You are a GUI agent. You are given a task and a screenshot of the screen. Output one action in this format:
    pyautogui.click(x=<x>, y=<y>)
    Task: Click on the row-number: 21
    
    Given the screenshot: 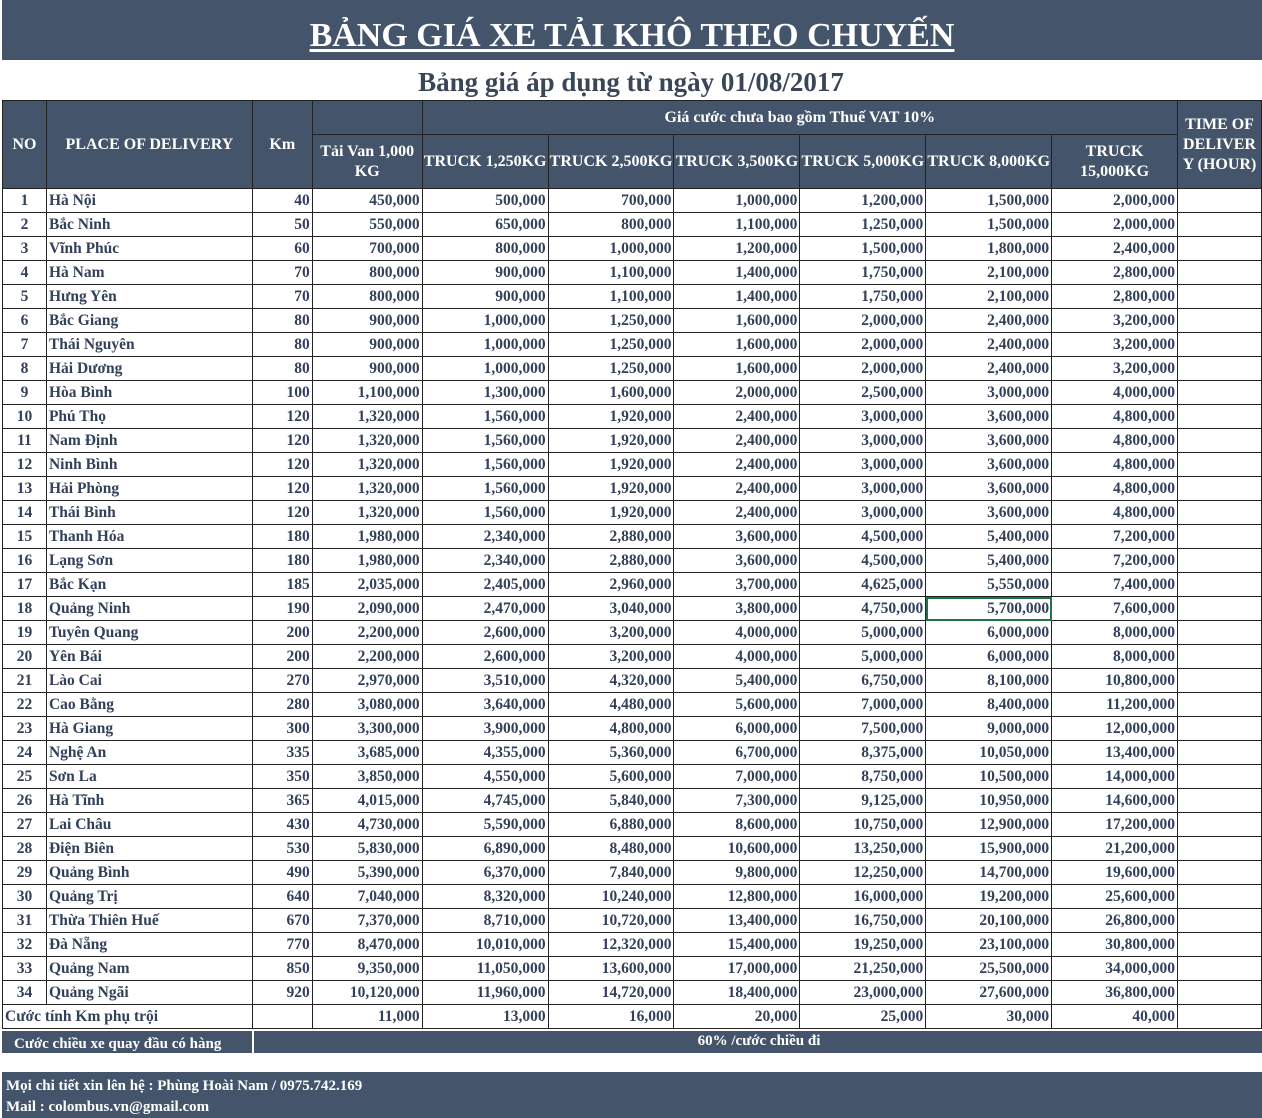 What is the action you would take?
    pyautogui.click(x=24, y=680)
    